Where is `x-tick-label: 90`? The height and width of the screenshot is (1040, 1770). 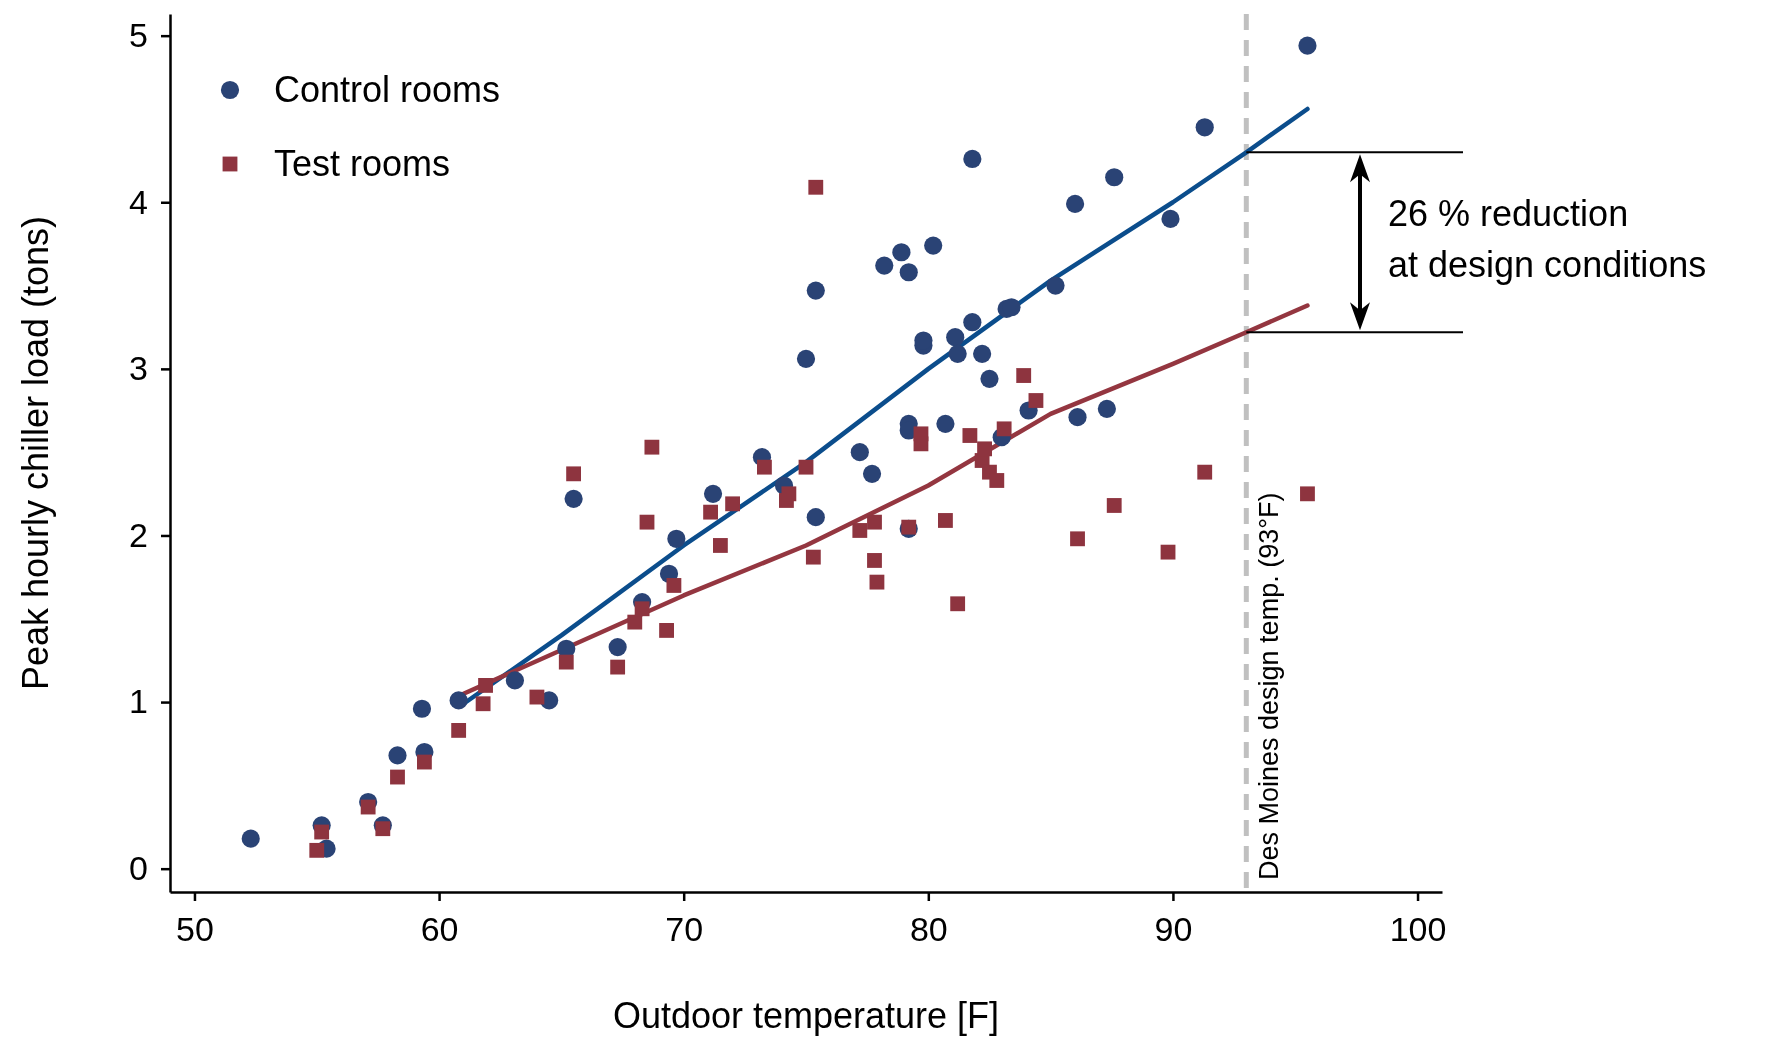 x-tick-label: 90 is located at coordinates (1173, 929).